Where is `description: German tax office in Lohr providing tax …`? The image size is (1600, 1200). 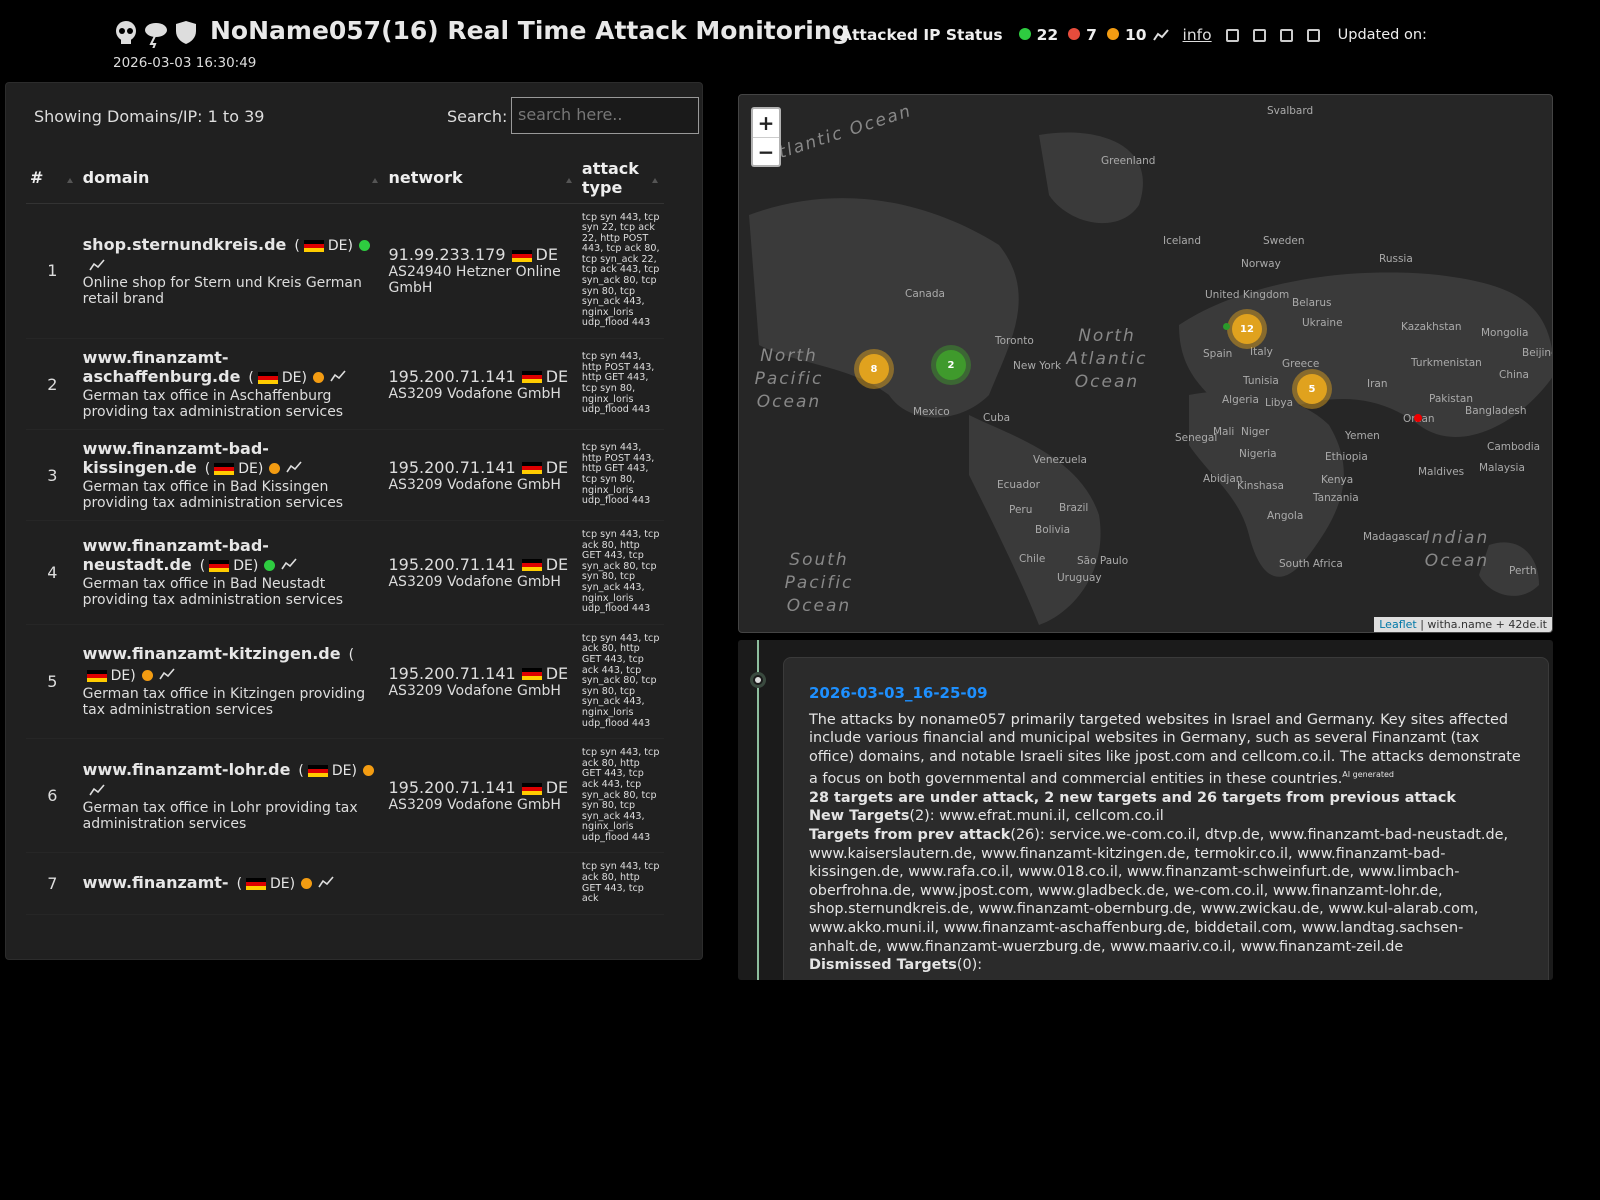 description: German tax office in Lohr providing tax … is located at coordinates (220, 815).